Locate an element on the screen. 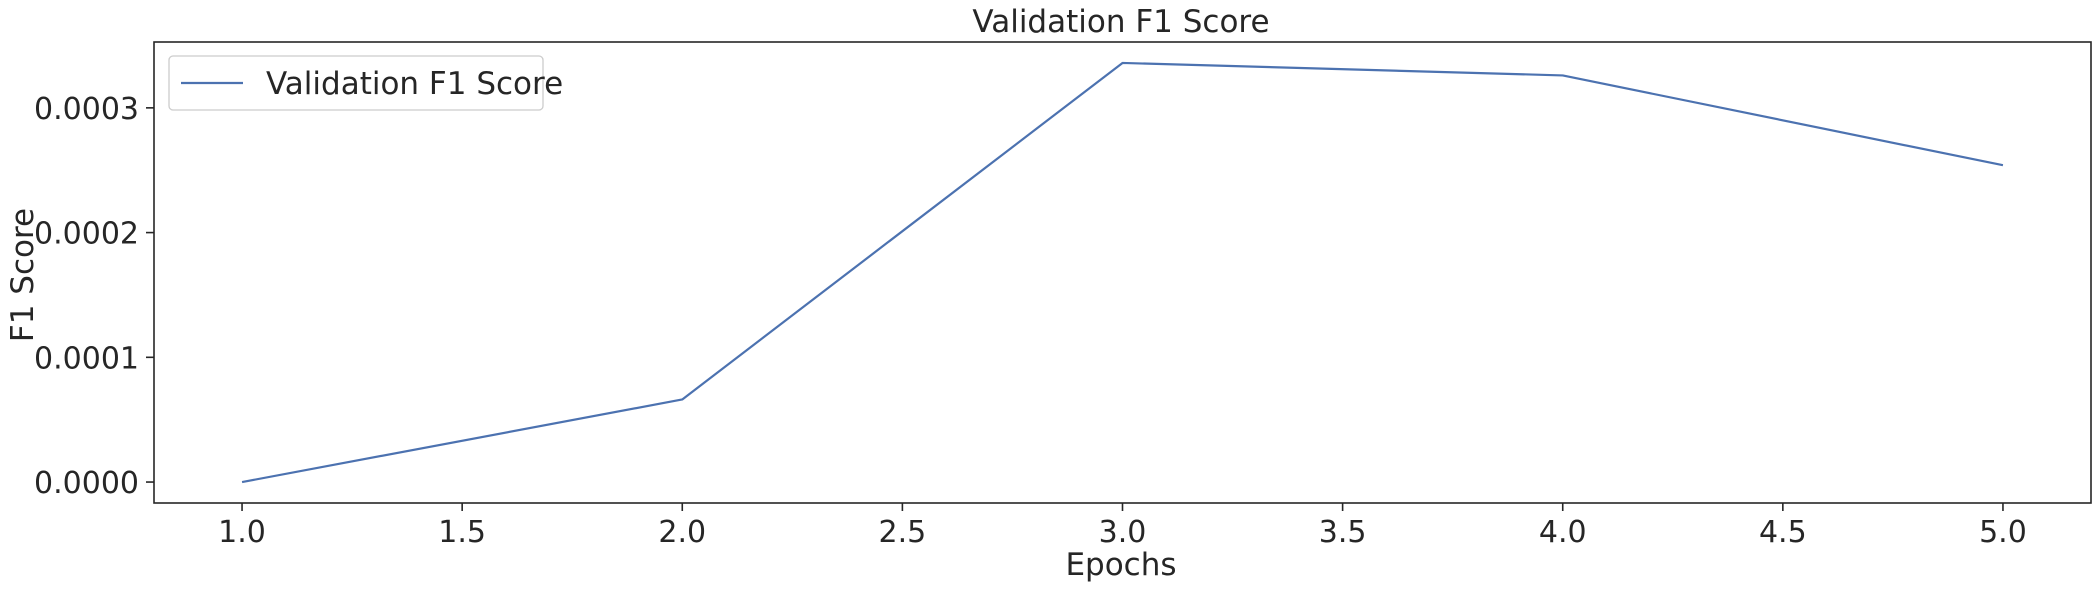 This screenshot has height=593, width=2100. x-tick-label: 5.0 is located at coordinates (2003, 532).